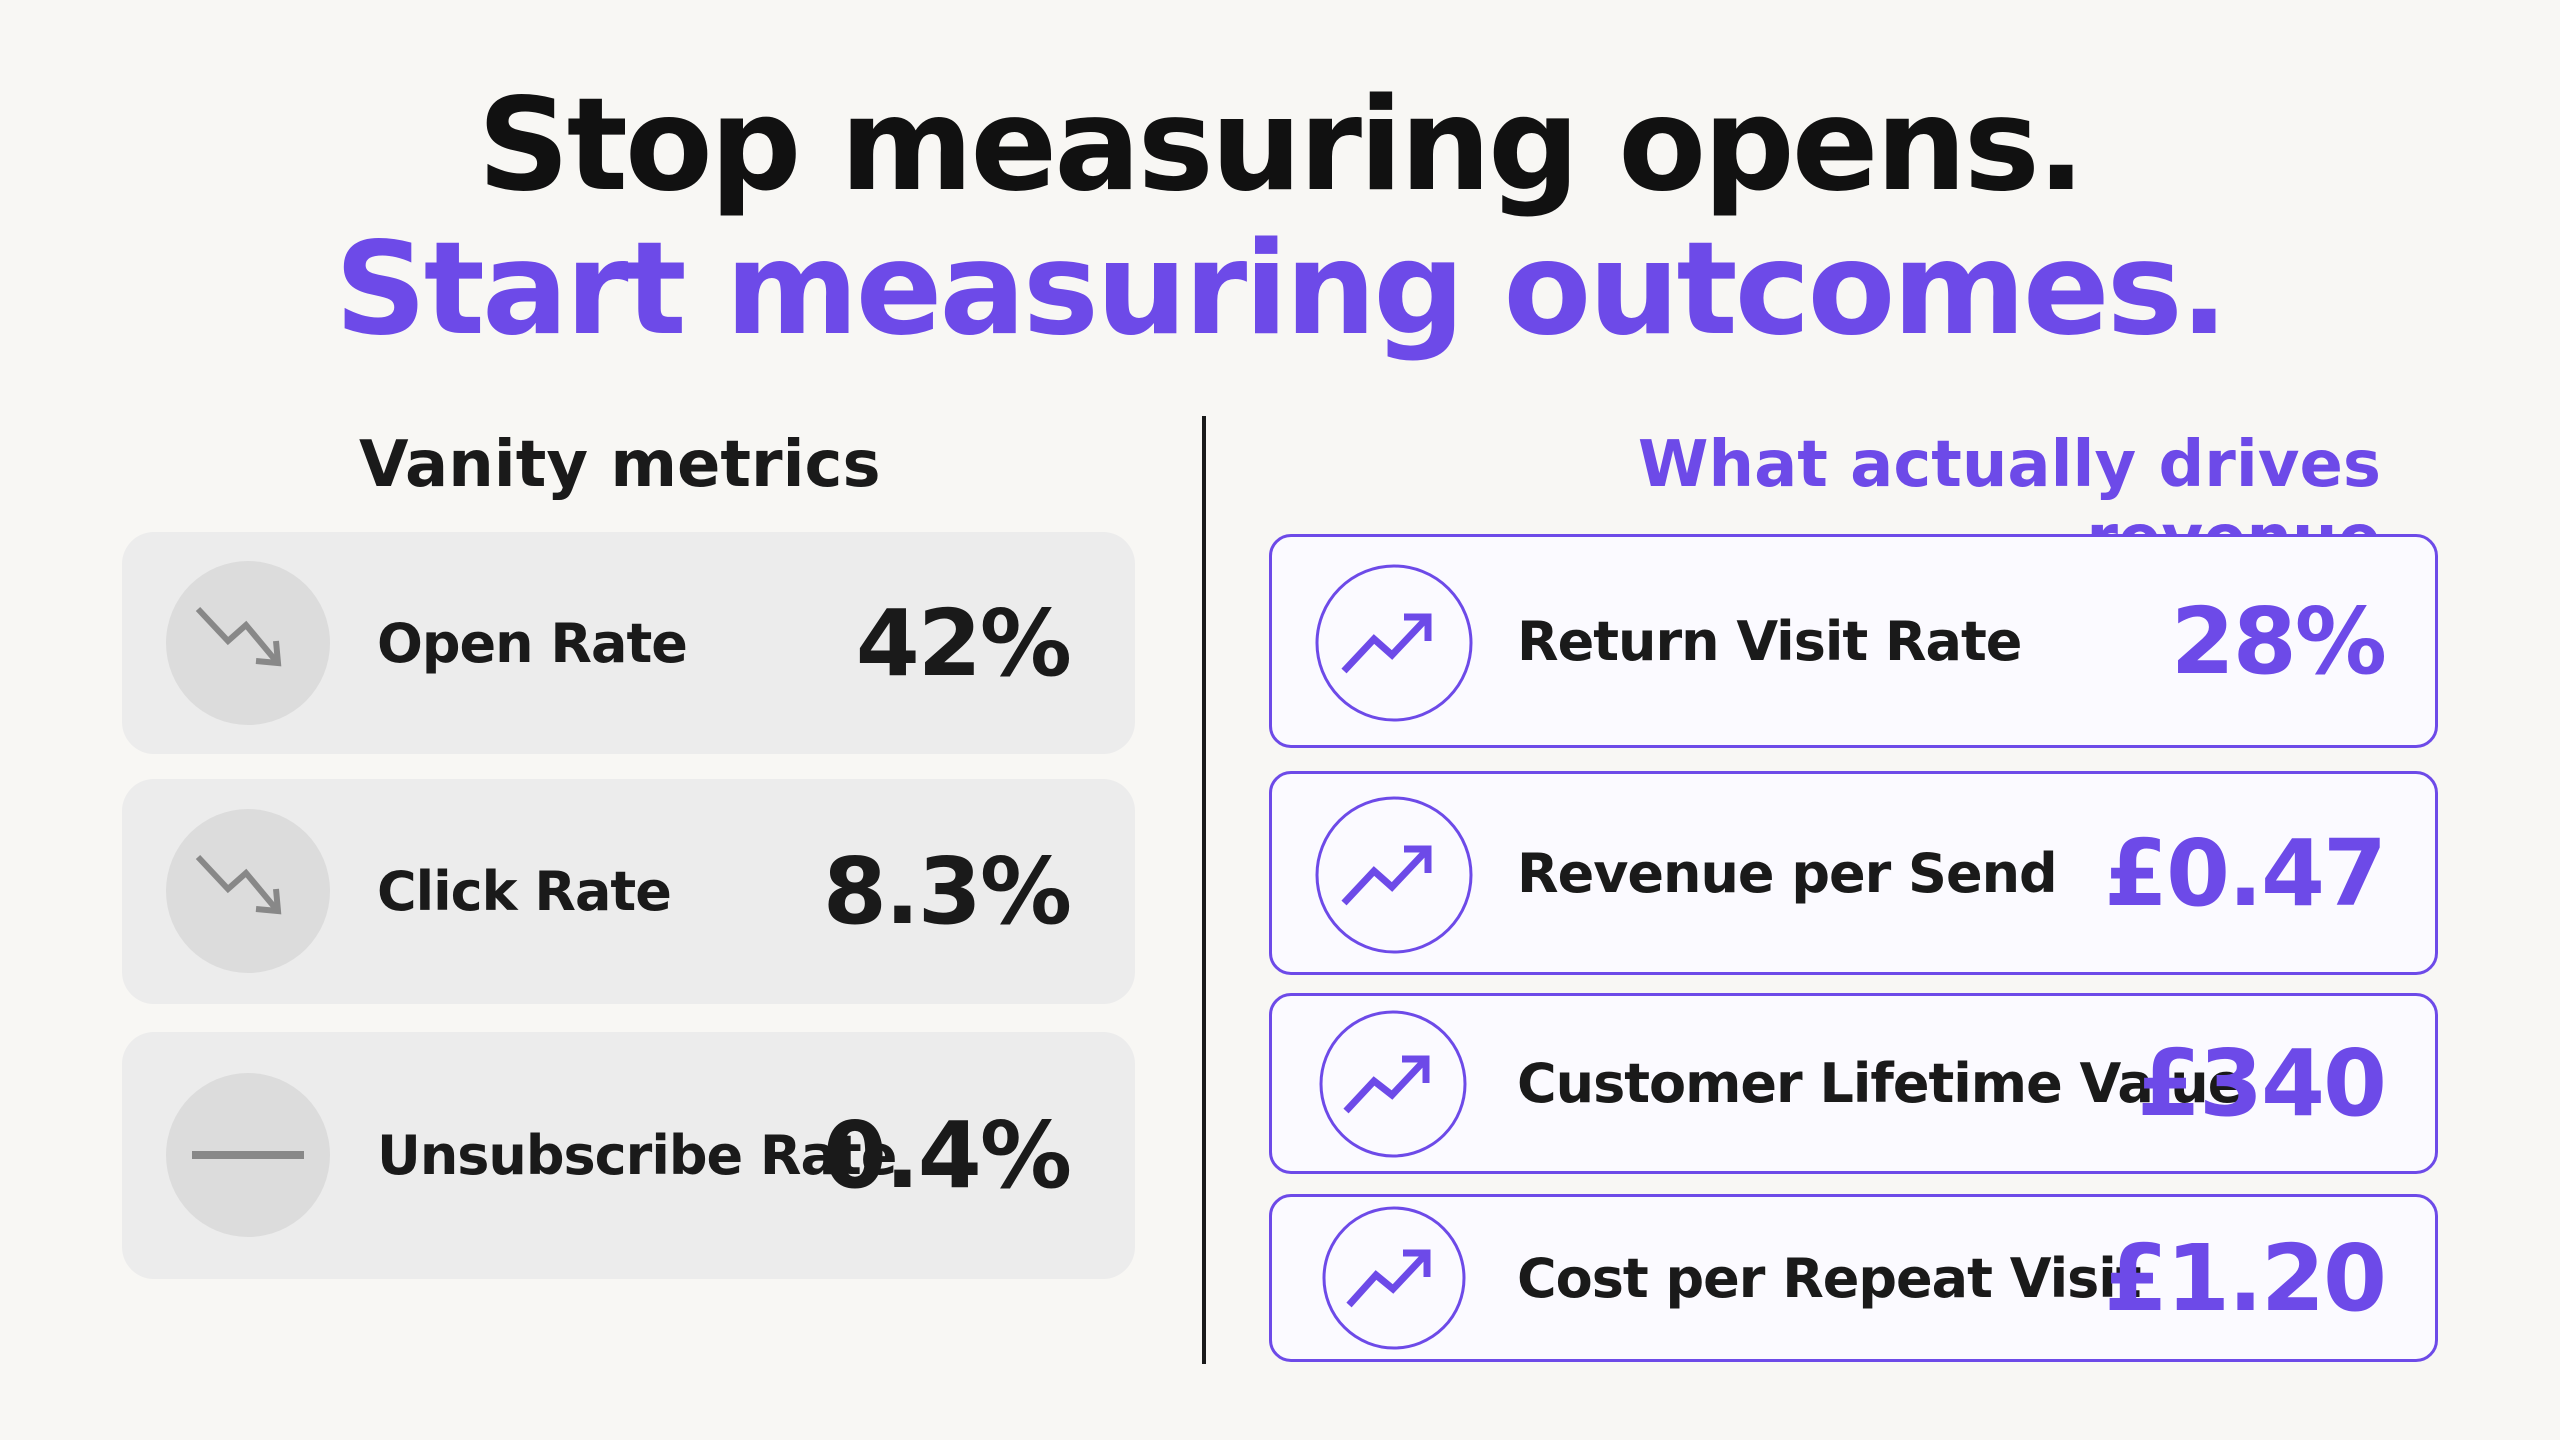 The image size is (2560, 1440). I want to click on title-line2: Start measuring outcomes., so click(1281, 289).